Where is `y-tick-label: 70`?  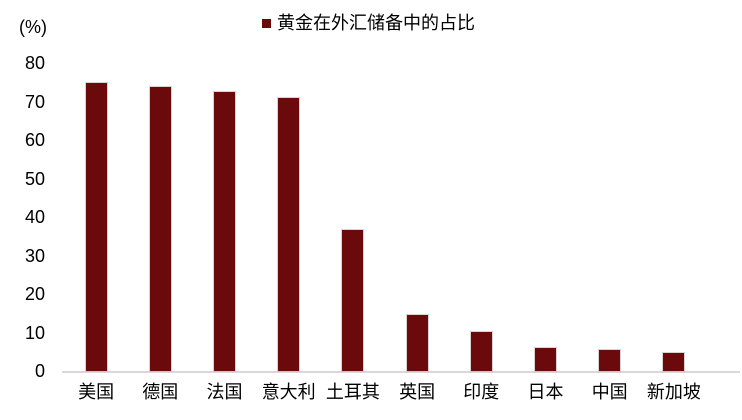
y-tick-label: 70 is located at coordinates (34, 101).